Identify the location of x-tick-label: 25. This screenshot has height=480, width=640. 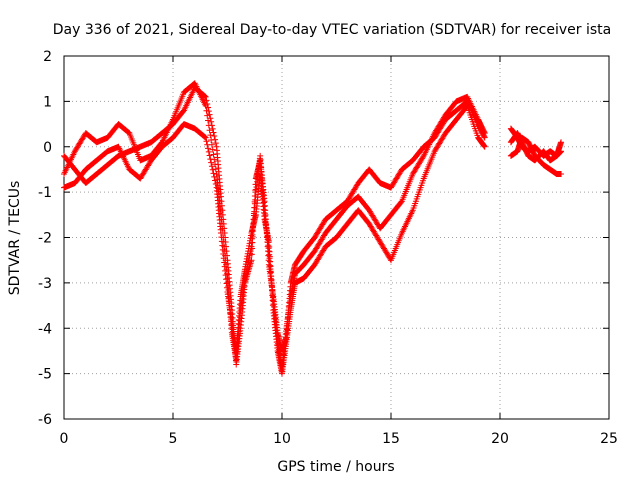
(609, 439).